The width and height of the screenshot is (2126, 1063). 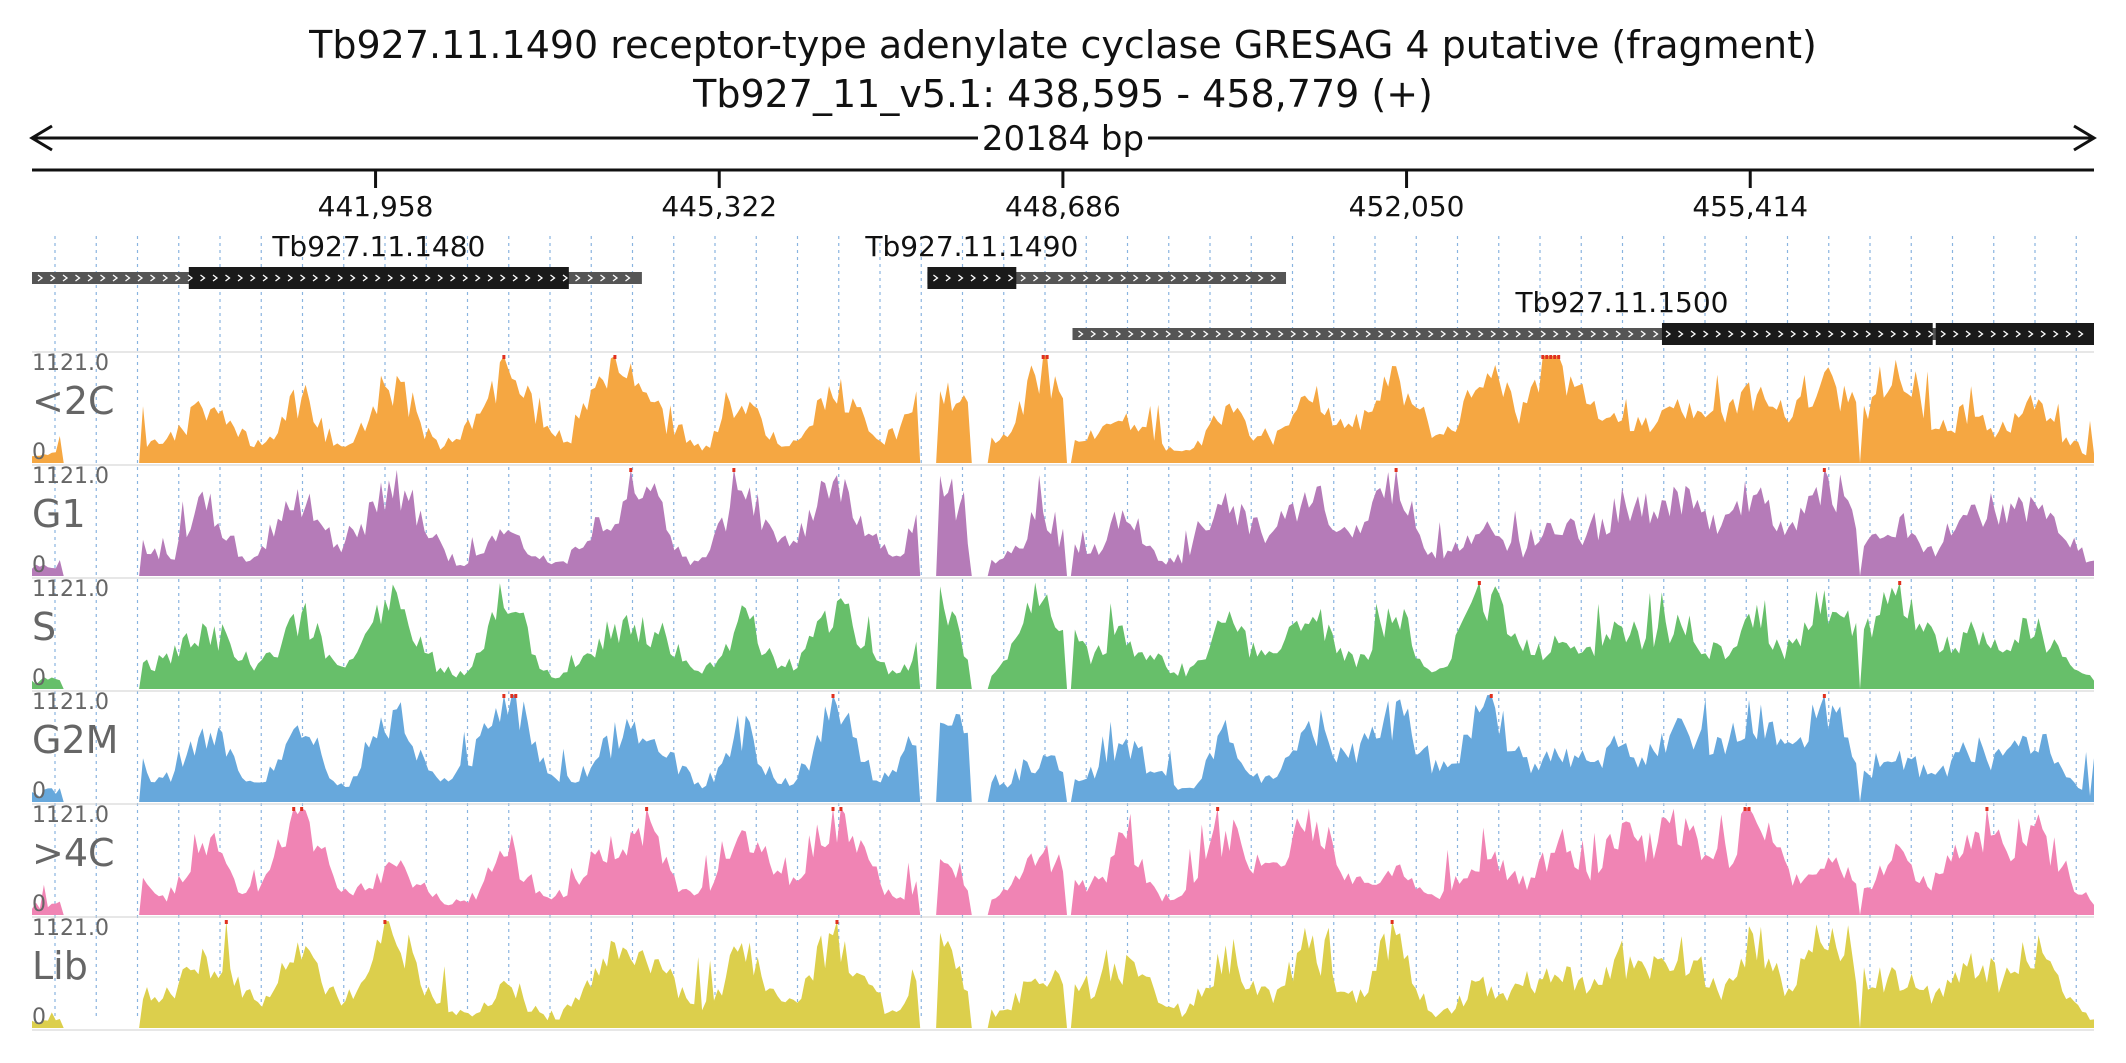 What do you see at coordinates (70, 589) in the screenshot?
I see `track-max-label: 1121.0` at bounding box center [70, 589].